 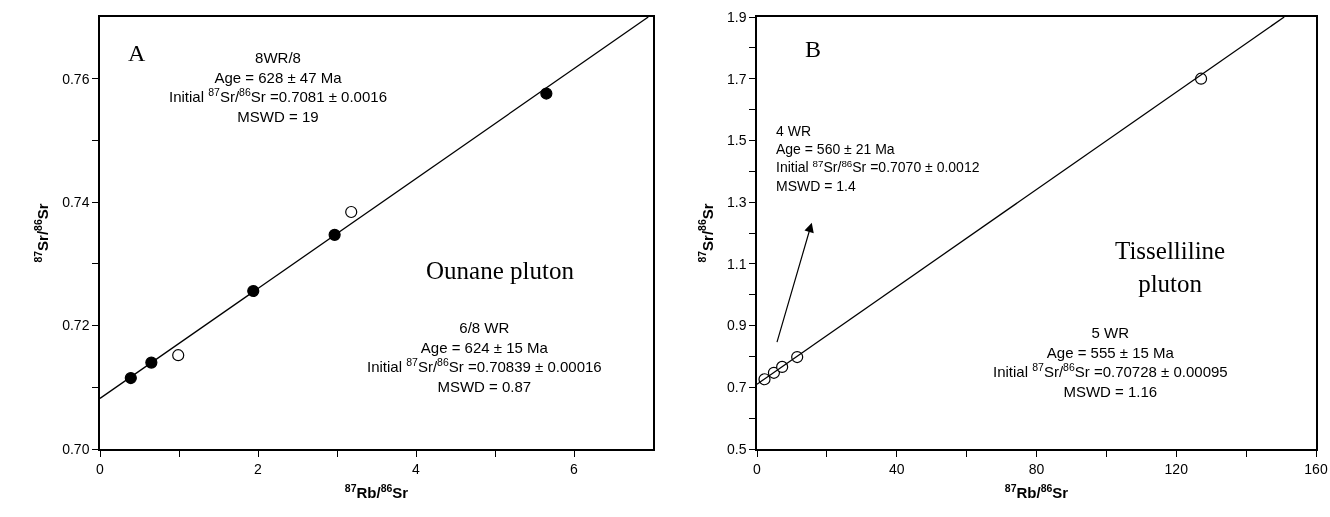 What do you see at coordinates (1110, 362) in the screenshot?
I see `text: 5 WR Age = 555 ± 15 Ma Initial $^{87}$Sr/$^{86}$Sr =0.70728 ± 0.00095 MSWD = 1.16` at bounding box center [1110, 362].